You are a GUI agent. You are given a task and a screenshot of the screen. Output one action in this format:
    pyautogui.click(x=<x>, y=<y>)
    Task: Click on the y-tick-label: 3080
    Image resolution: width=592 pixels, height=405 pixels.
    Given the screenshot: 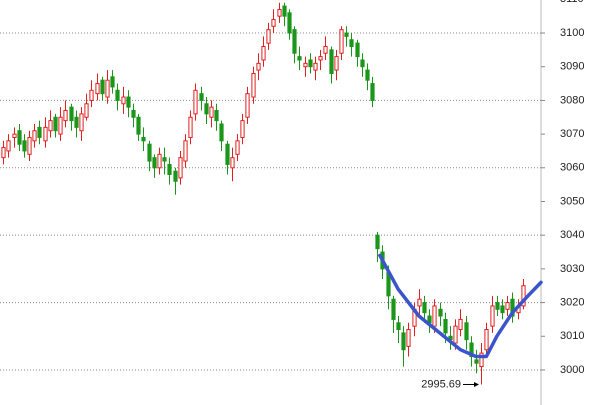 What is the action you would take?
    pyautogui.click(x=572, y=100)
    